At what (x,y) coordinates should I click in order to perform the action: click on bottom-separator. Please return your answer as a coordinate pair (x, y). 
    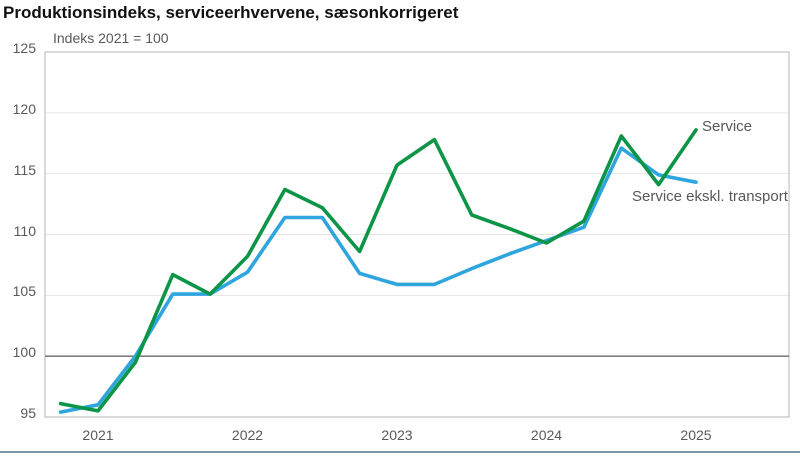
    Looking at the image, I should click on (400, 452).